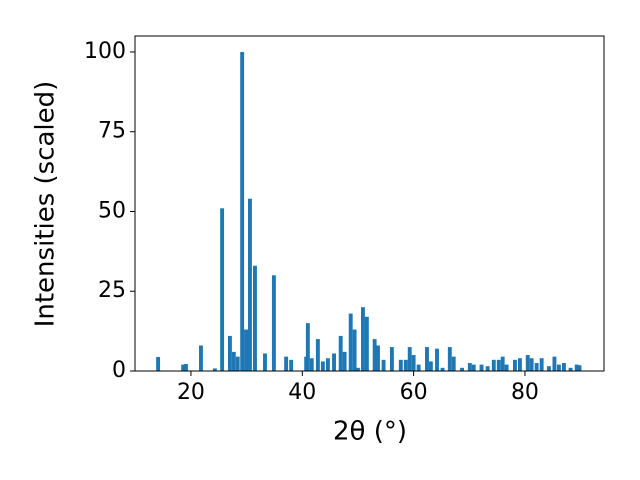  I want to click on x-tick-label: 40, so click(302, 392).